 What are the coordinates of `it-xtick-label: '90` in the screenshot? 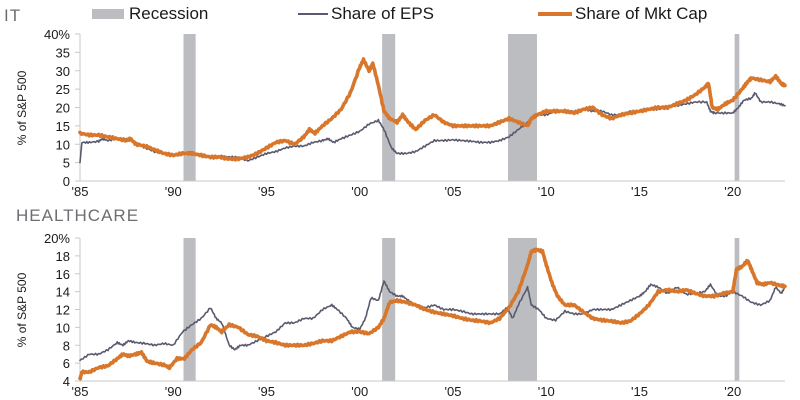 It's located at (173, 191).